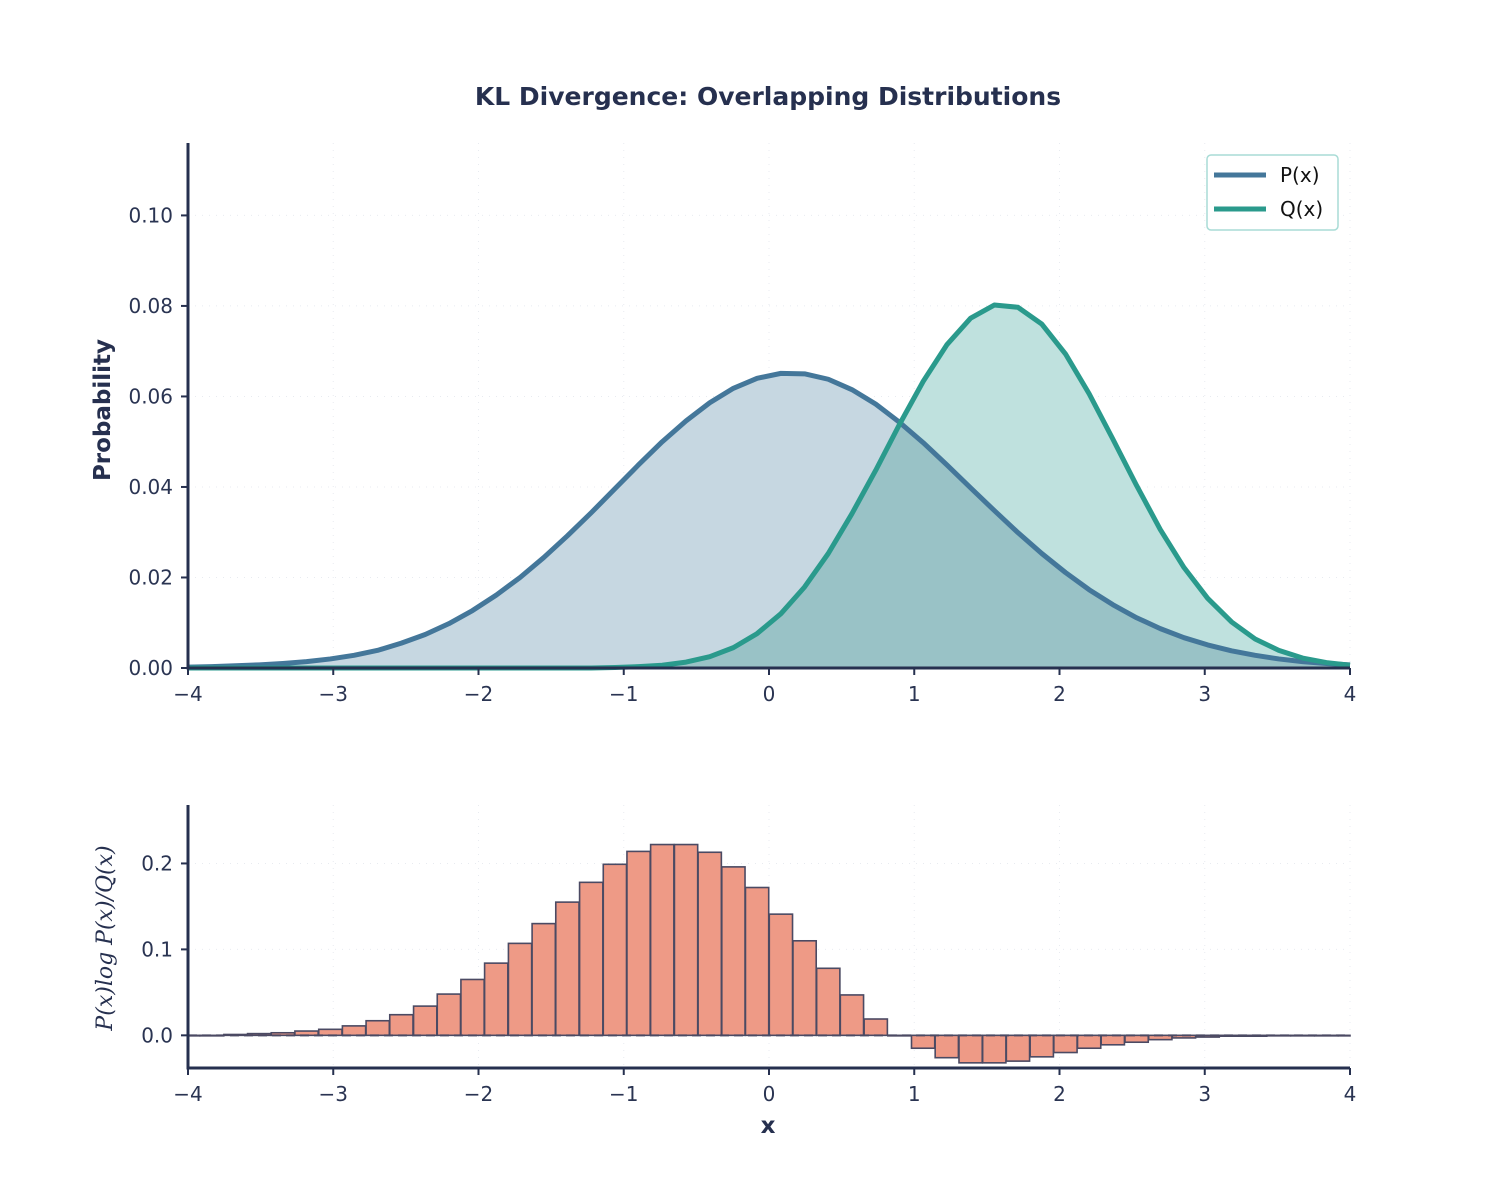  What do you see at coordinates (768, 1126) in the screenshot?
I see `x-axis-label: x` at bounding box center [768, 1126].